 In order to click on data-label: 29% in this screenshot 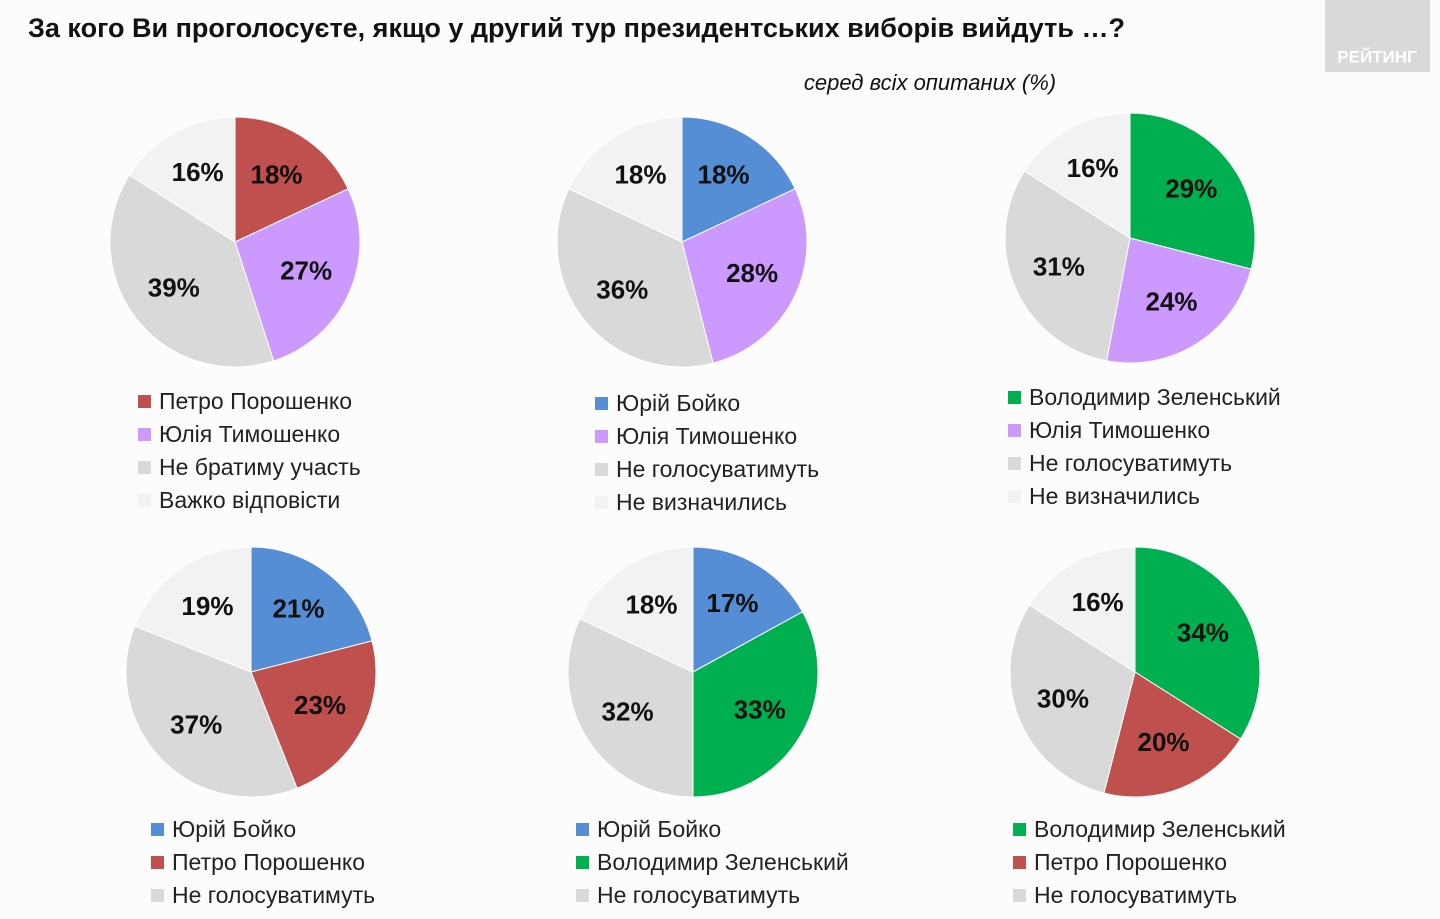, I will do `click(1191, 188)`.